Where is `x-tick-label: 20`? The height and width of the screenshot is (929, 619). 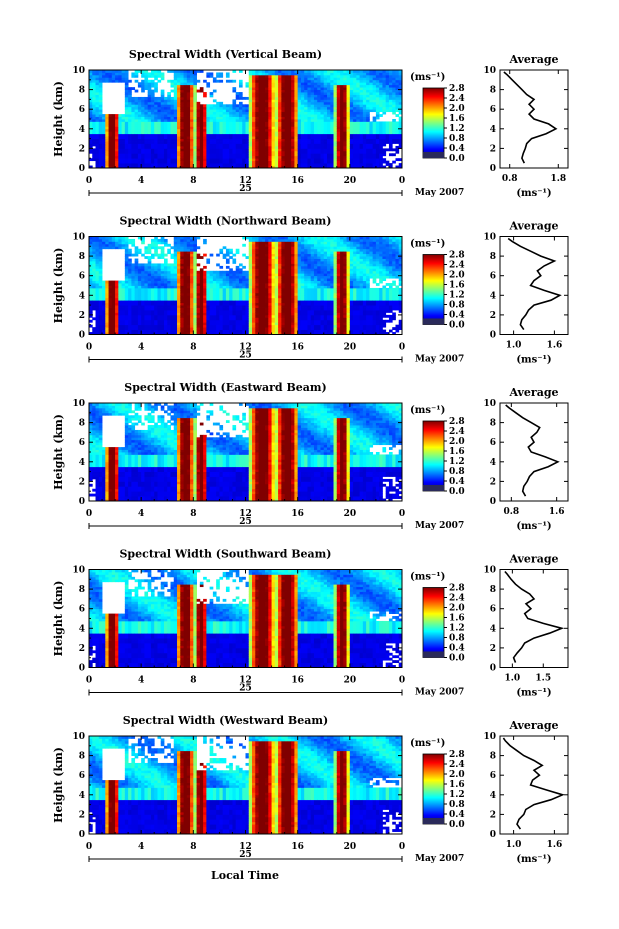
x-tick-label: 20 is located at coordinates (350, 181).